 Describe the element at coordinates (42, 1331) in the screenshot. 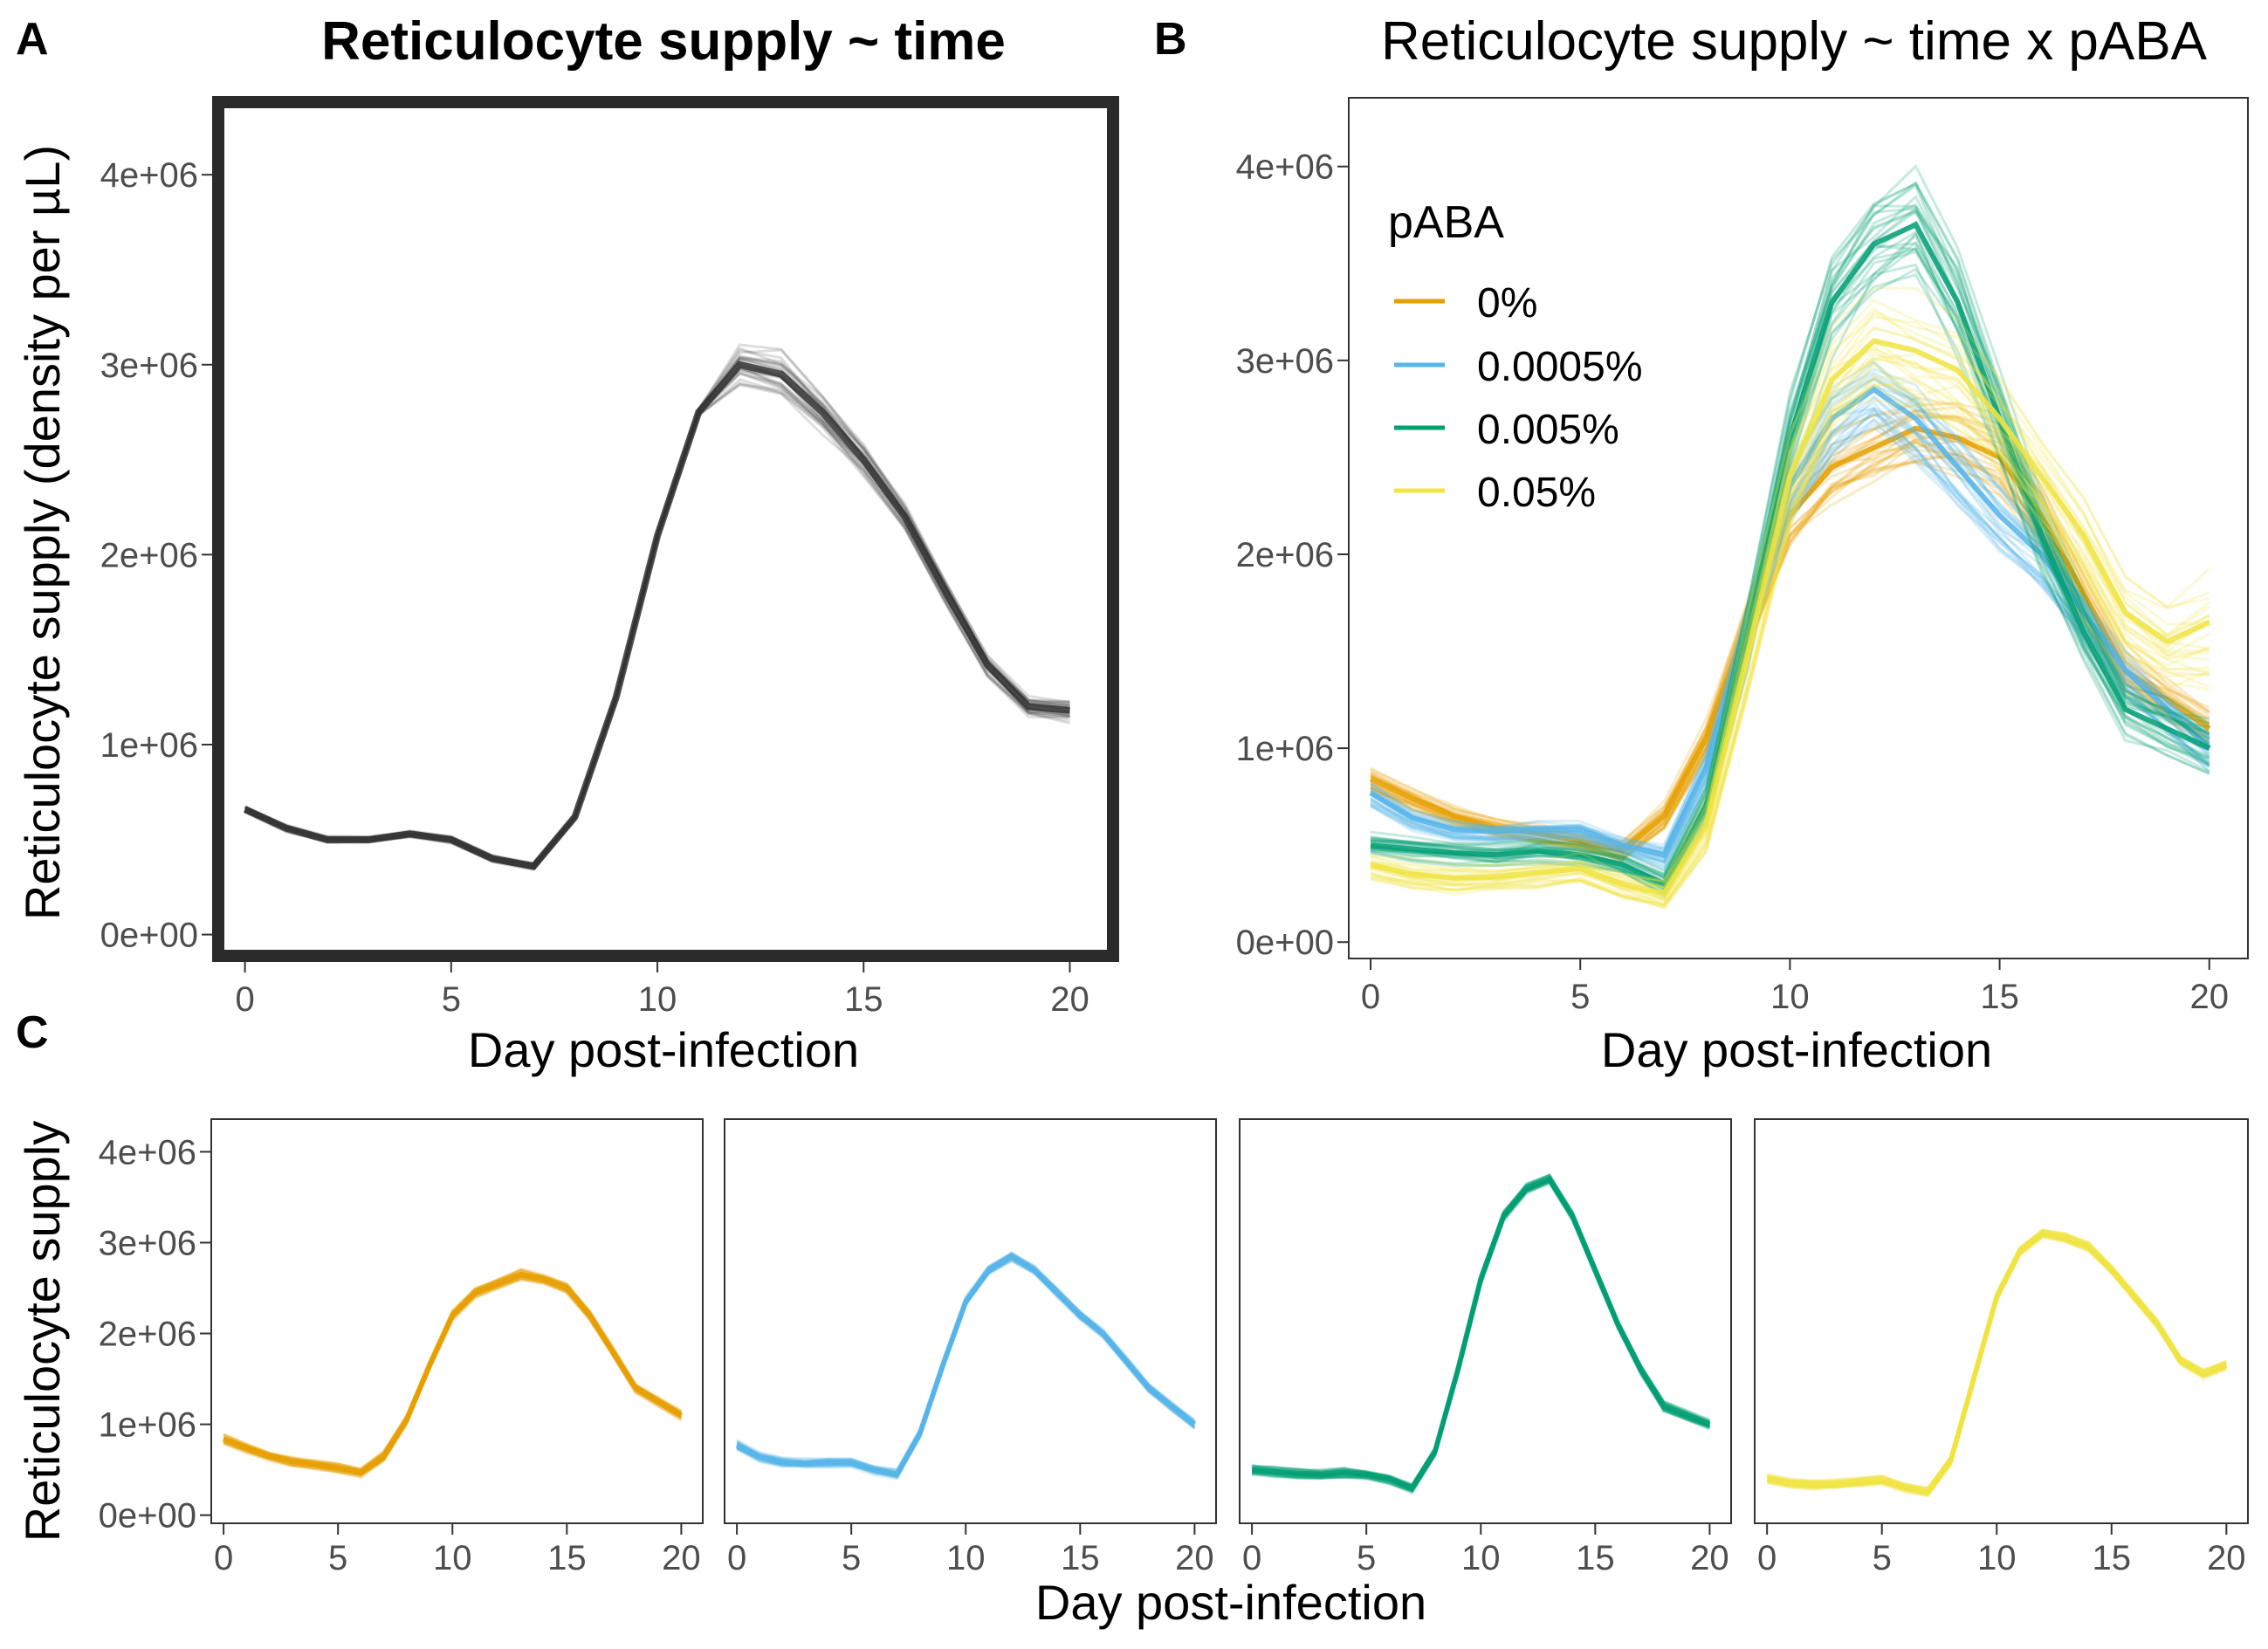

I see `panel-c-ylabel: Reticulocyte supply` at that location.